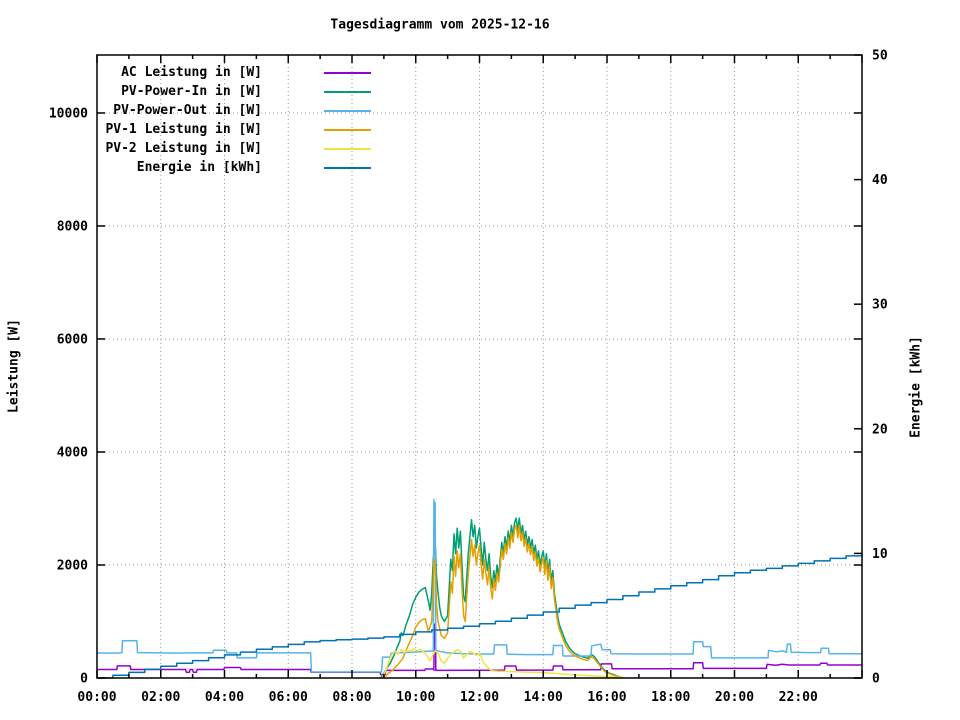 This screenshot has height=720, width=960. Describe the element at coordinates (72, 226) in the screenshot. I see `y-left-tick-label: 8000` at that location.